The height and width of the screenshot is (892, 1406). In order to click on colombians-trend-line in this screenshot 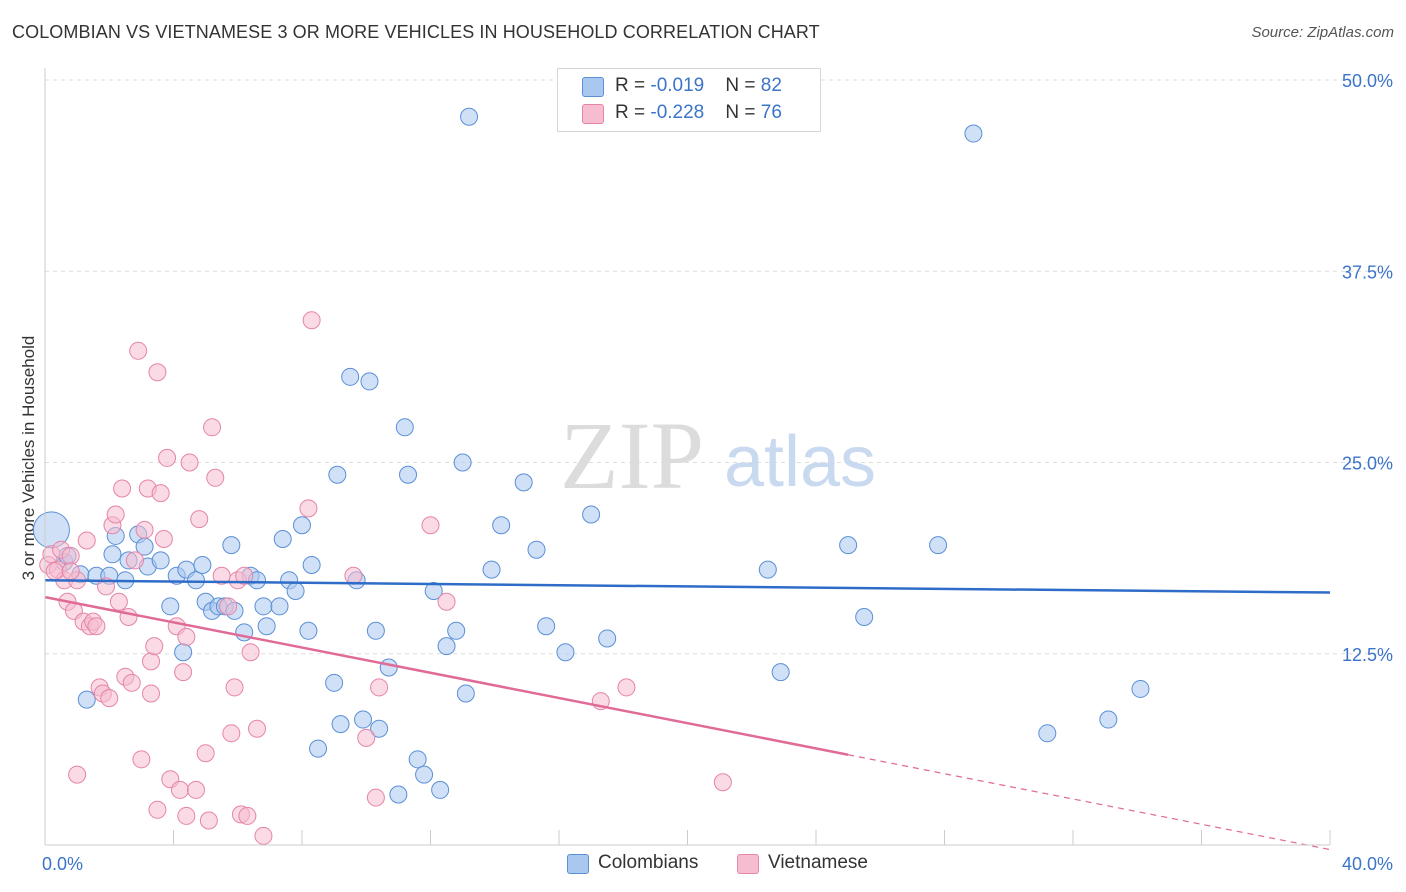, I will do `click(687, 586)`.